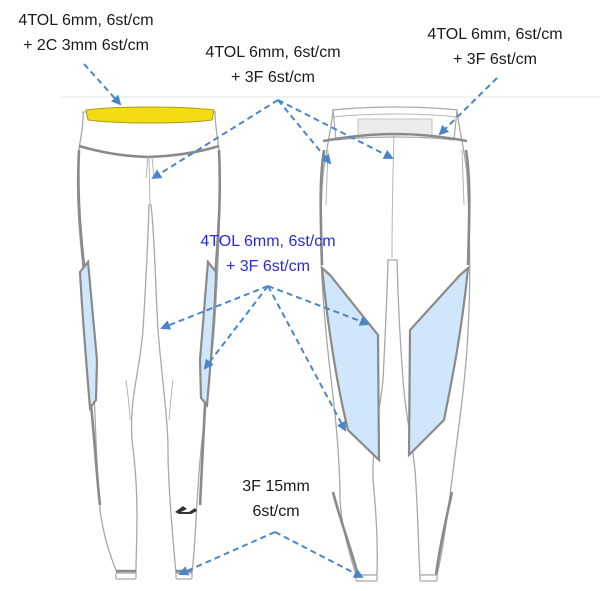 The height and width of the screenshot is (591, 606). I want to click on back-left-mesh-panel, so click(350, 364).